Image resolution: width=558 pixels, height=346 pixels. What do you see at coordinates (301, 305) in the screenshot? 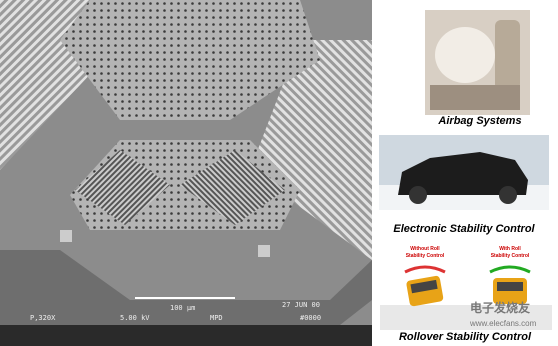
I see `date: 27 JUN 00` at bounding box center [301, 305].